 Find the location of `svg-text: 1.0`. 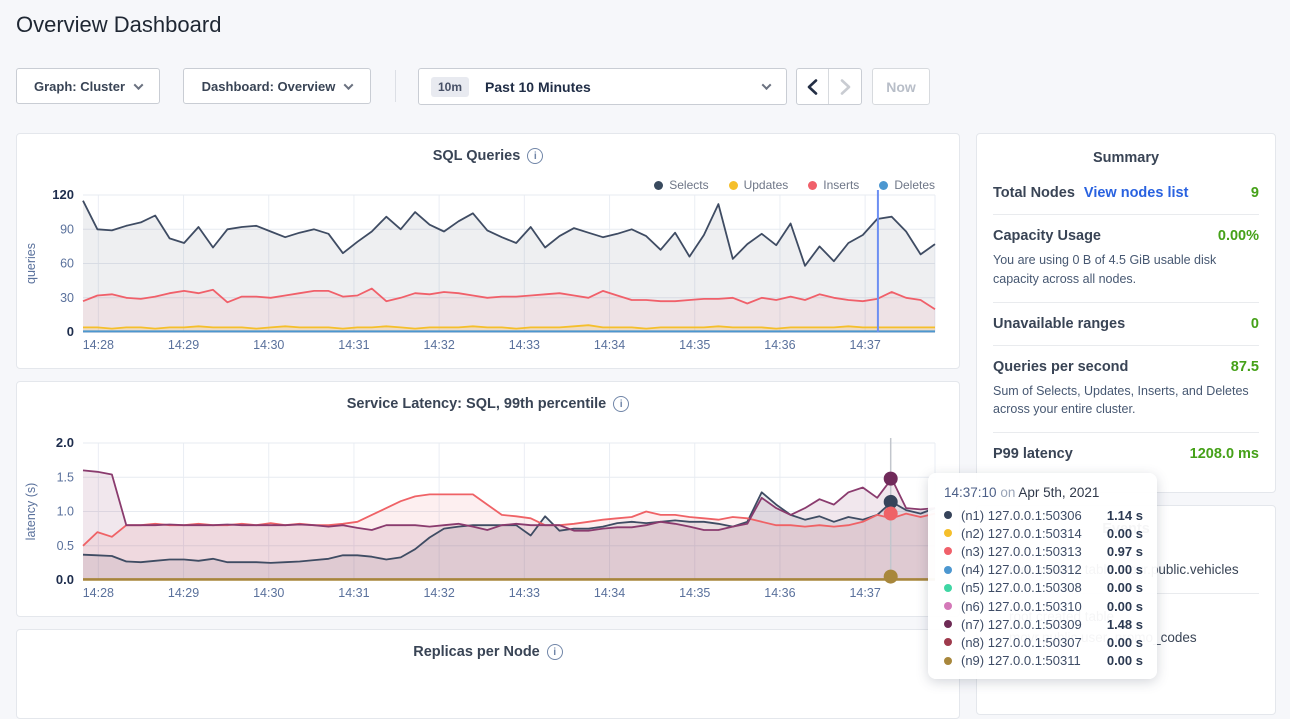

svg-text: 1.0 is located at coordinates (65, 512).